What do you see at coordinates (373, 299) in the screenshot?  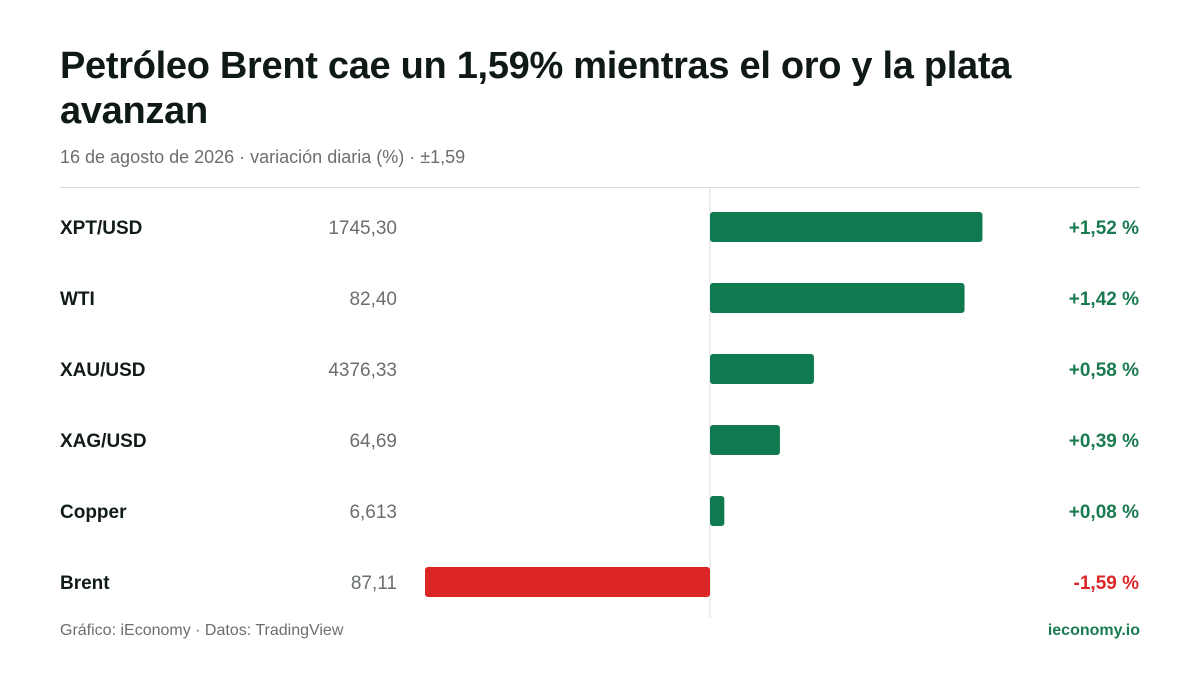 I see `price-label: 82,40` at bounding box center [373, 299].